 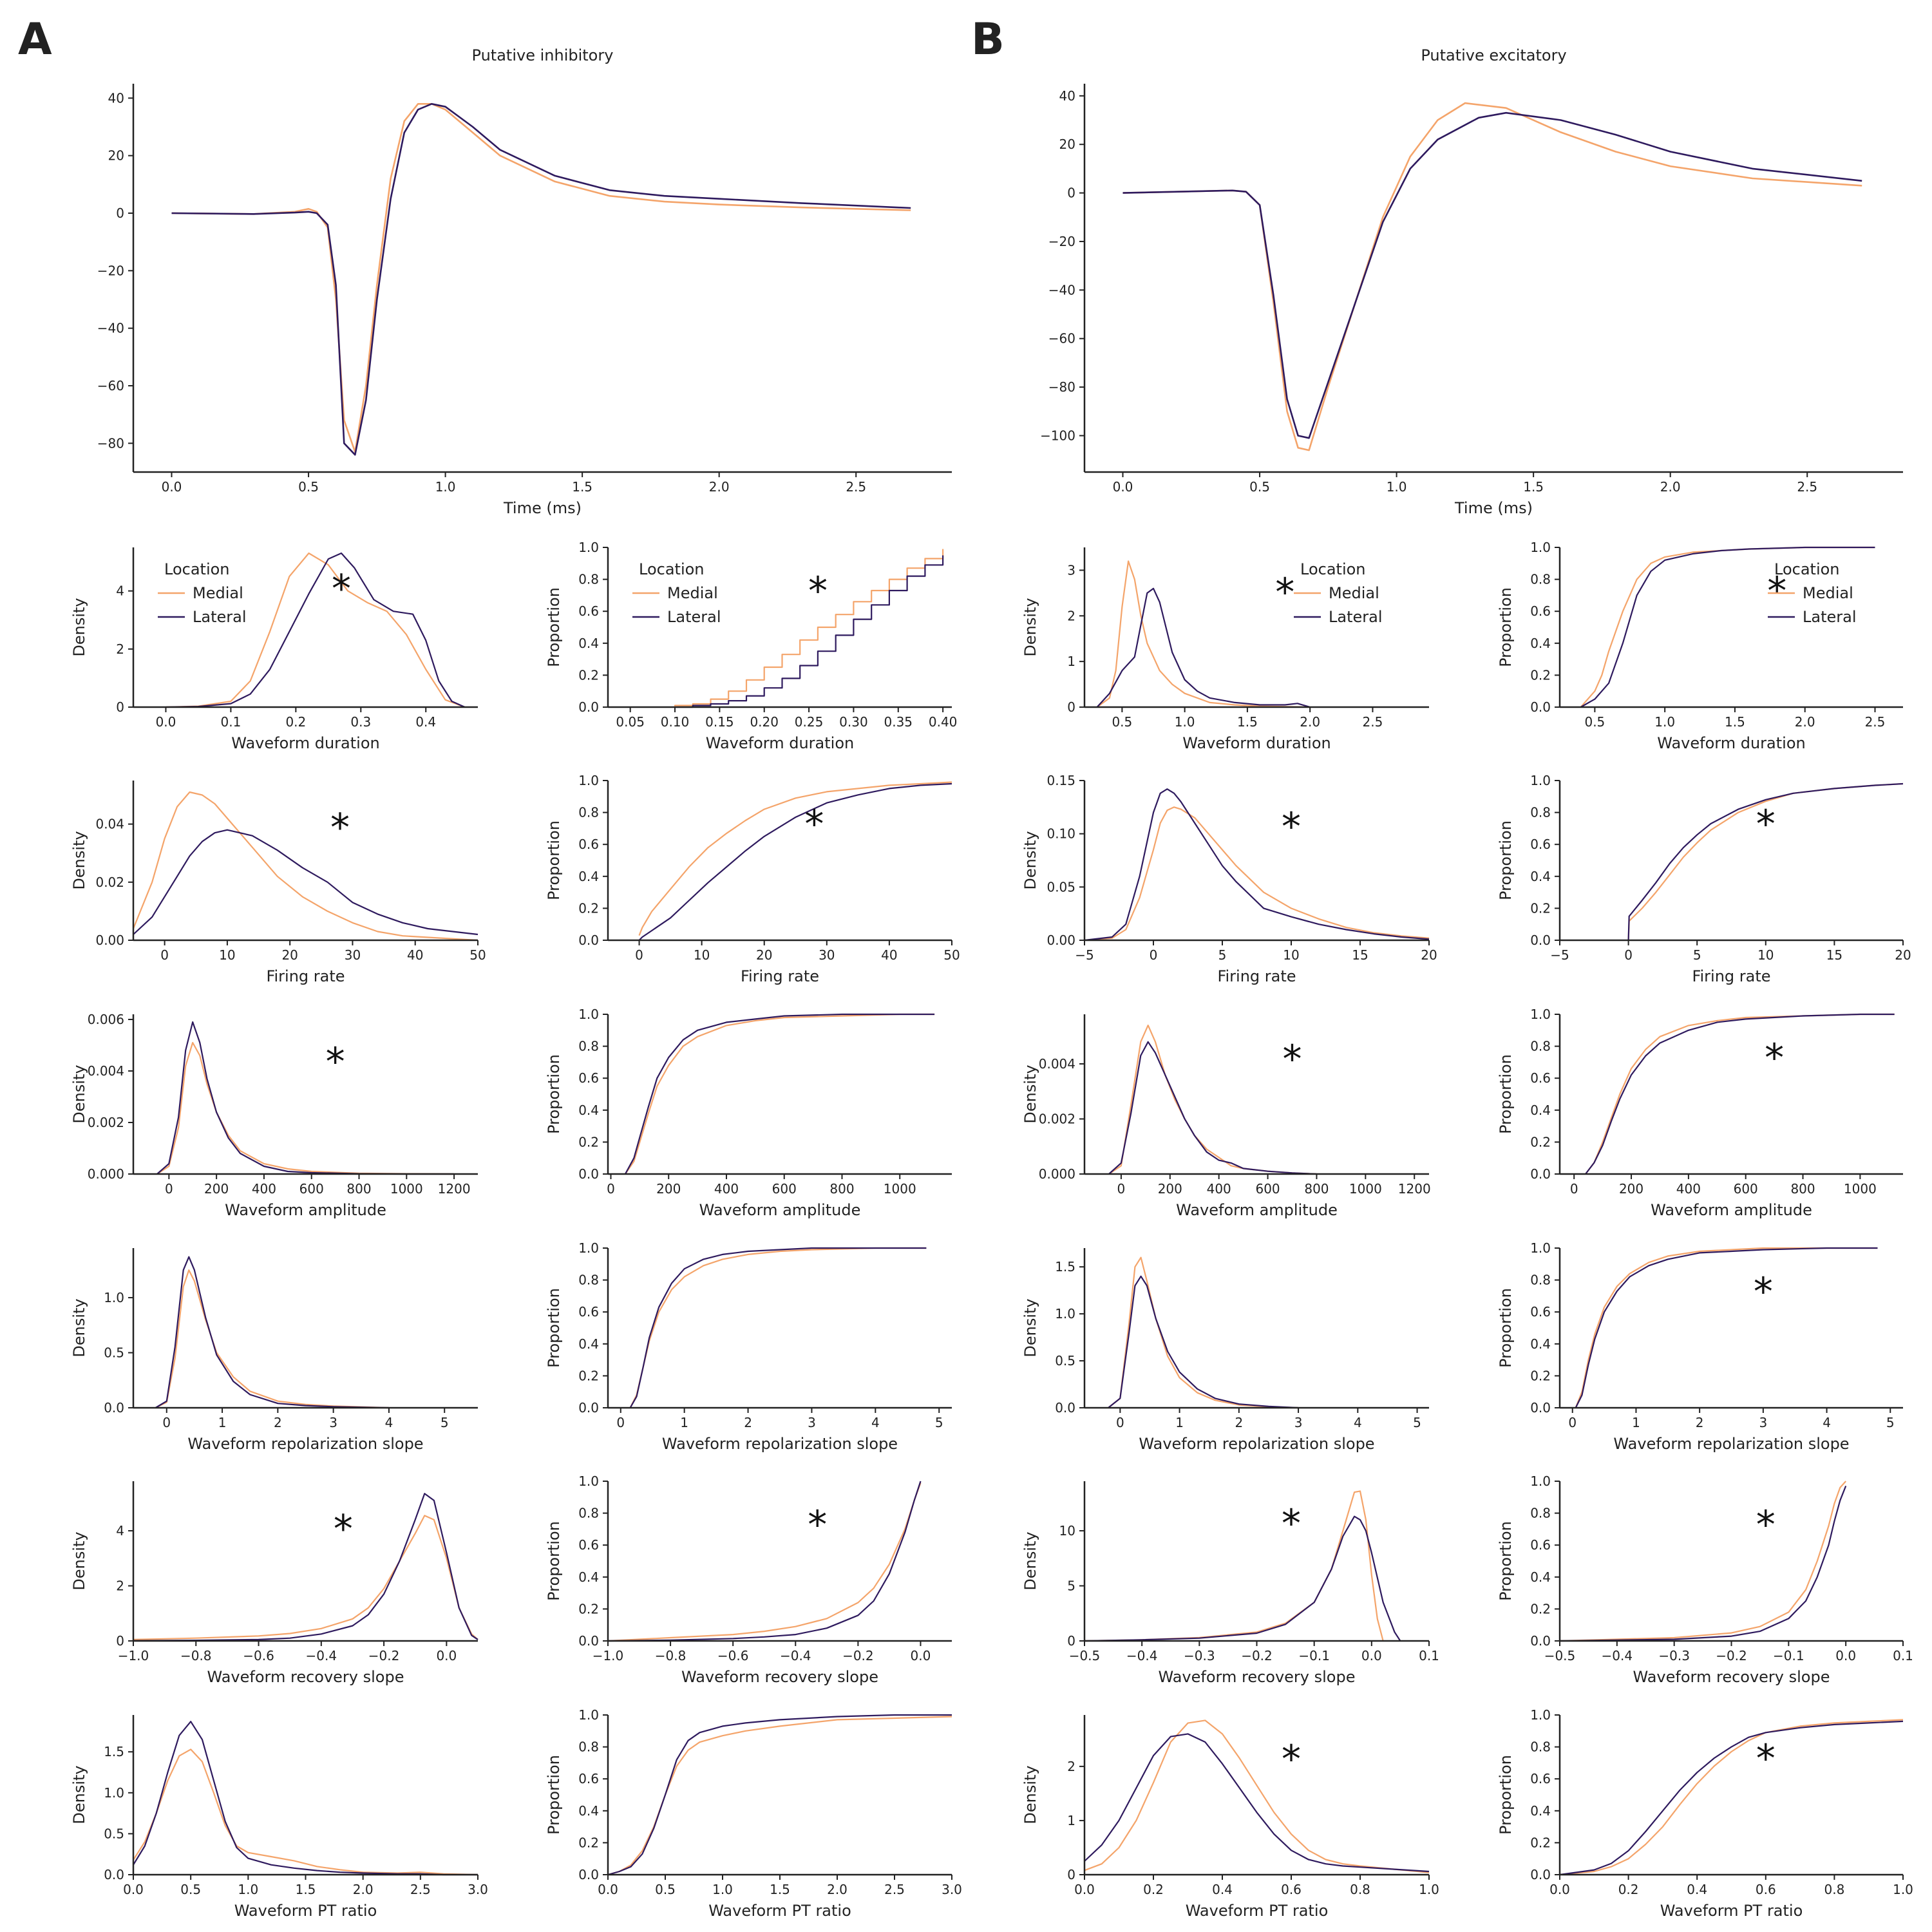 What do you see at coordinates (780, 743) in the screenshot?
I see `x-axis-label: Waveform duration` at bounding box center [780, 743].